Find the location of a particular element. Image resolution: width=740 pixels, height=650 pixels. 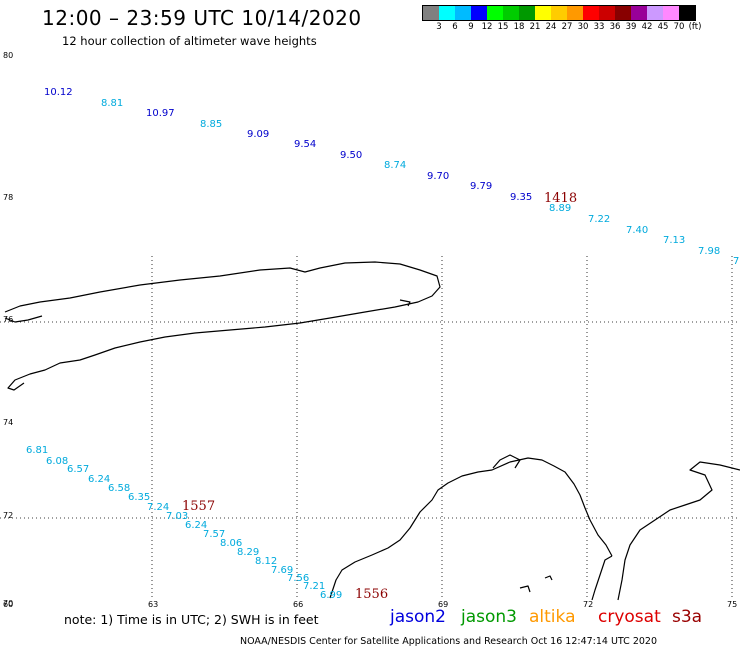

color-scale: 3 6 9 12 15 18 21 24 27 30 33 36 39 42 45 70 (ft) is located at coordinates (561, 18).